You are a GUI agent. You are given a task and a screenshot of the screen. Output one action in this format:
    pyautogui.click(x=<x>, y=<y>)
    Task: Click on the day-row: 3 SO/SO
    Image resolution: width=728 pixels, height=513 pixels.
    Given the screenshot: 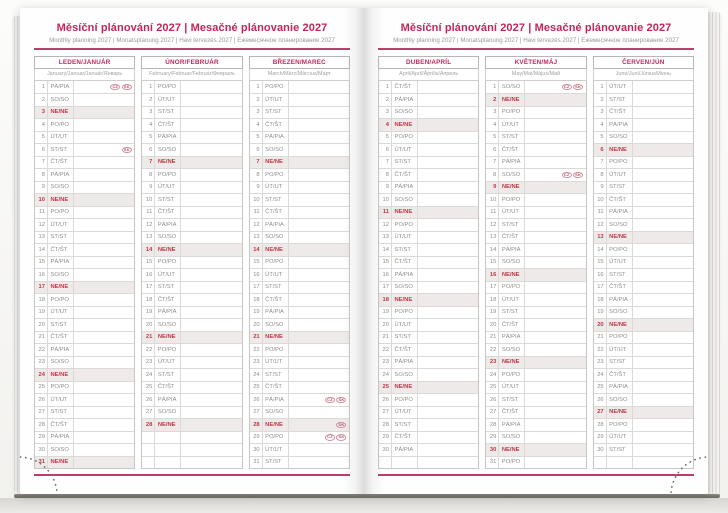 What is the action you would take?
    pyautogui.click(x=429, y=111)
    